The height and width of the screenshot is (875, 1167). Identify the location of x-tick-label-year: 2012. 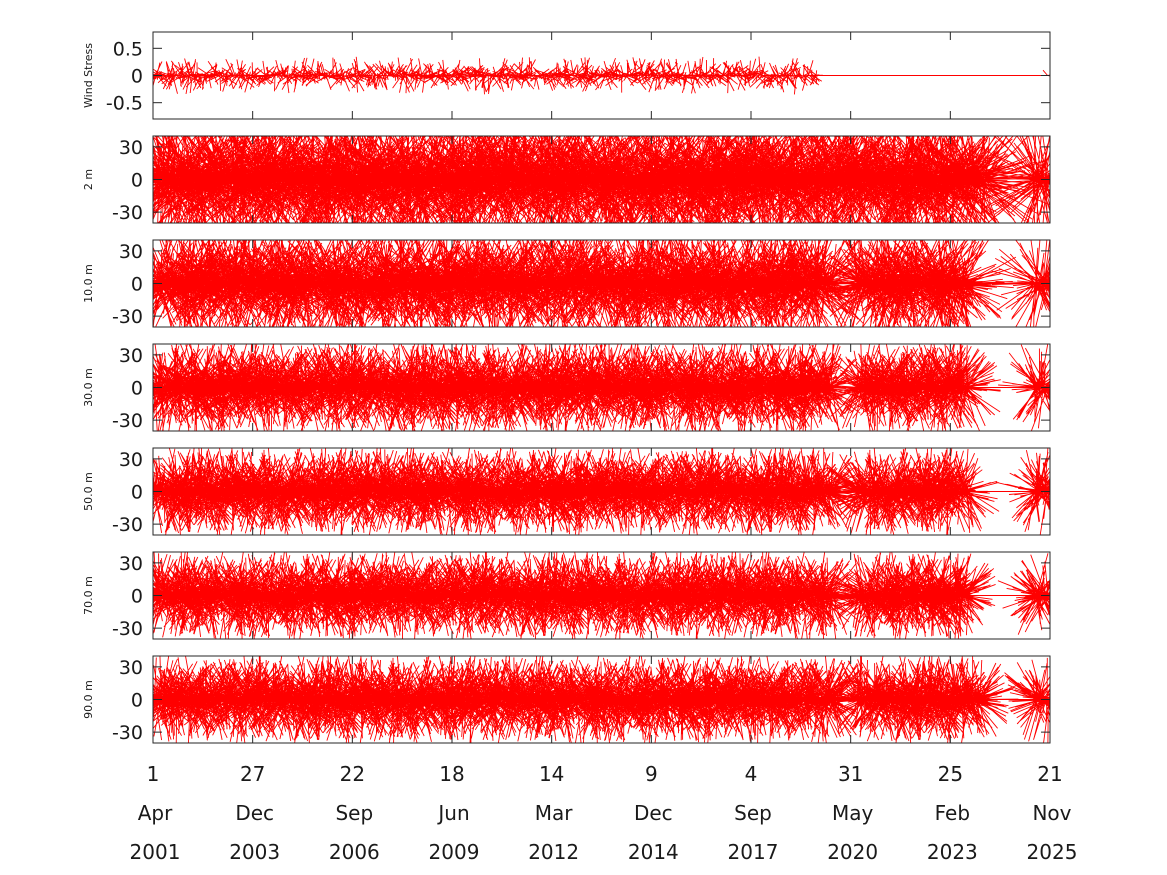
(553, 852).